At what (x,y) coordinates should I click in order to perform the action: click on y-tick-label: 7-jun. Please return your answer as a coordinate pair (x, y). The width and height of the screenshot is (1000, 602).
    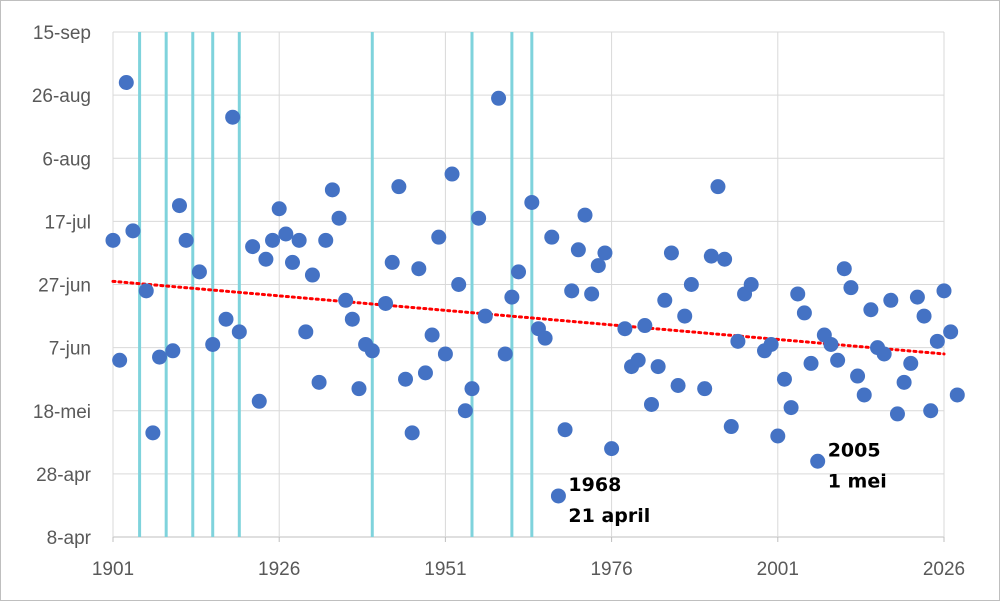
    Looking at the image, I should click on (70, 349).